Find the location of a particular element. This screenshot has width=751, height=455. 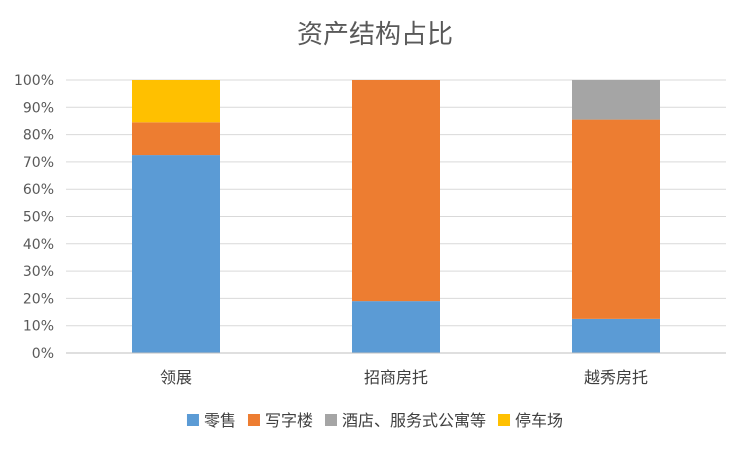

legend-item: 写字楼 is located at coordinates (280, 420).